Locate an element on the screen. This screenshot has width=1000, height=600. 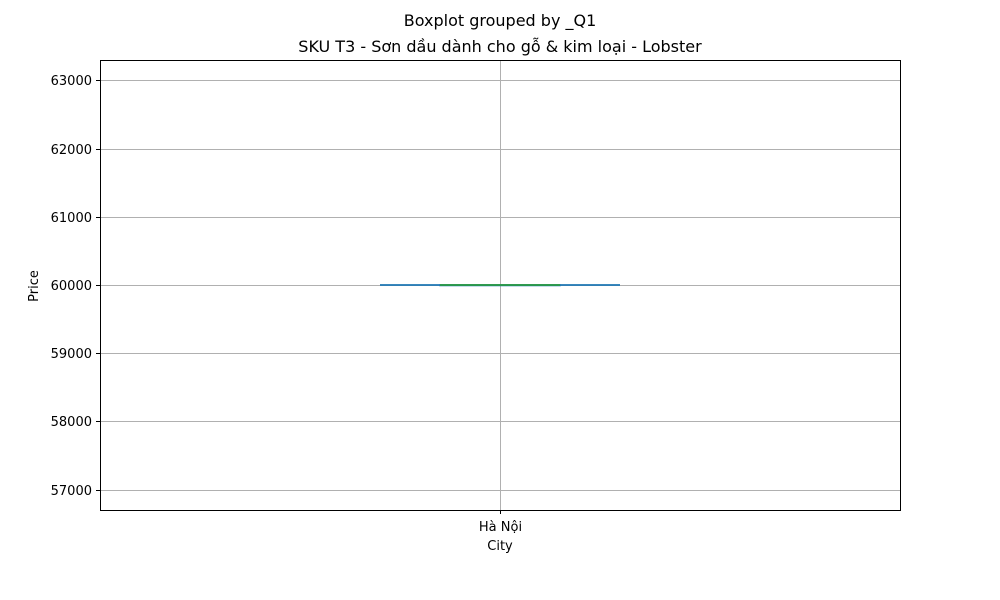
y-axis-ticks: 57000 58000 59000 60000 61000 62000 63000 is located at coordinates (75, 286).